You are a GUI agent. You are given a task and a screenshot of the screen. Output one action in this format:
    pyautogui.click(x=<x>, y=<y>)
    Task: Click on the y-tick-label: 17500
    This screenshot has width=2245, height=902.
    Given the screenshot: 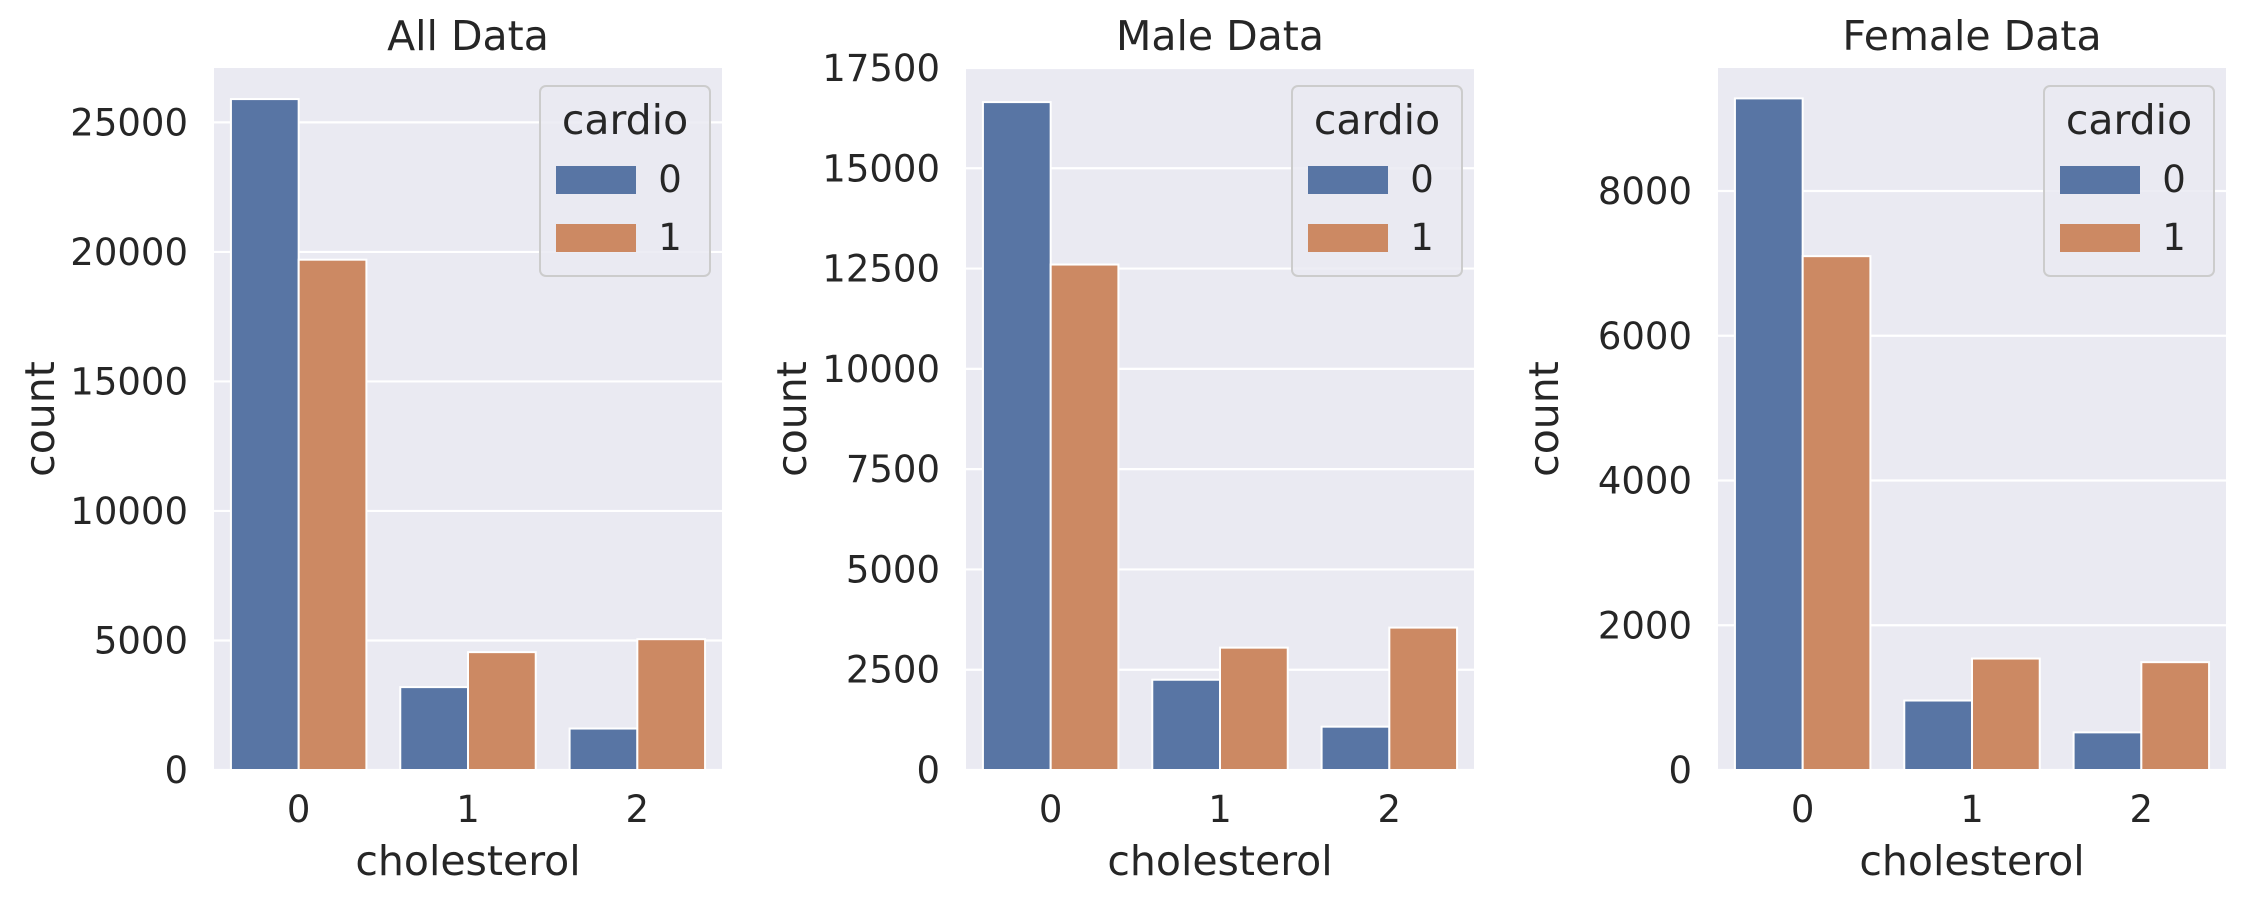 What is the action you would take?
    pyautogui.click(x=881, y=68)
    